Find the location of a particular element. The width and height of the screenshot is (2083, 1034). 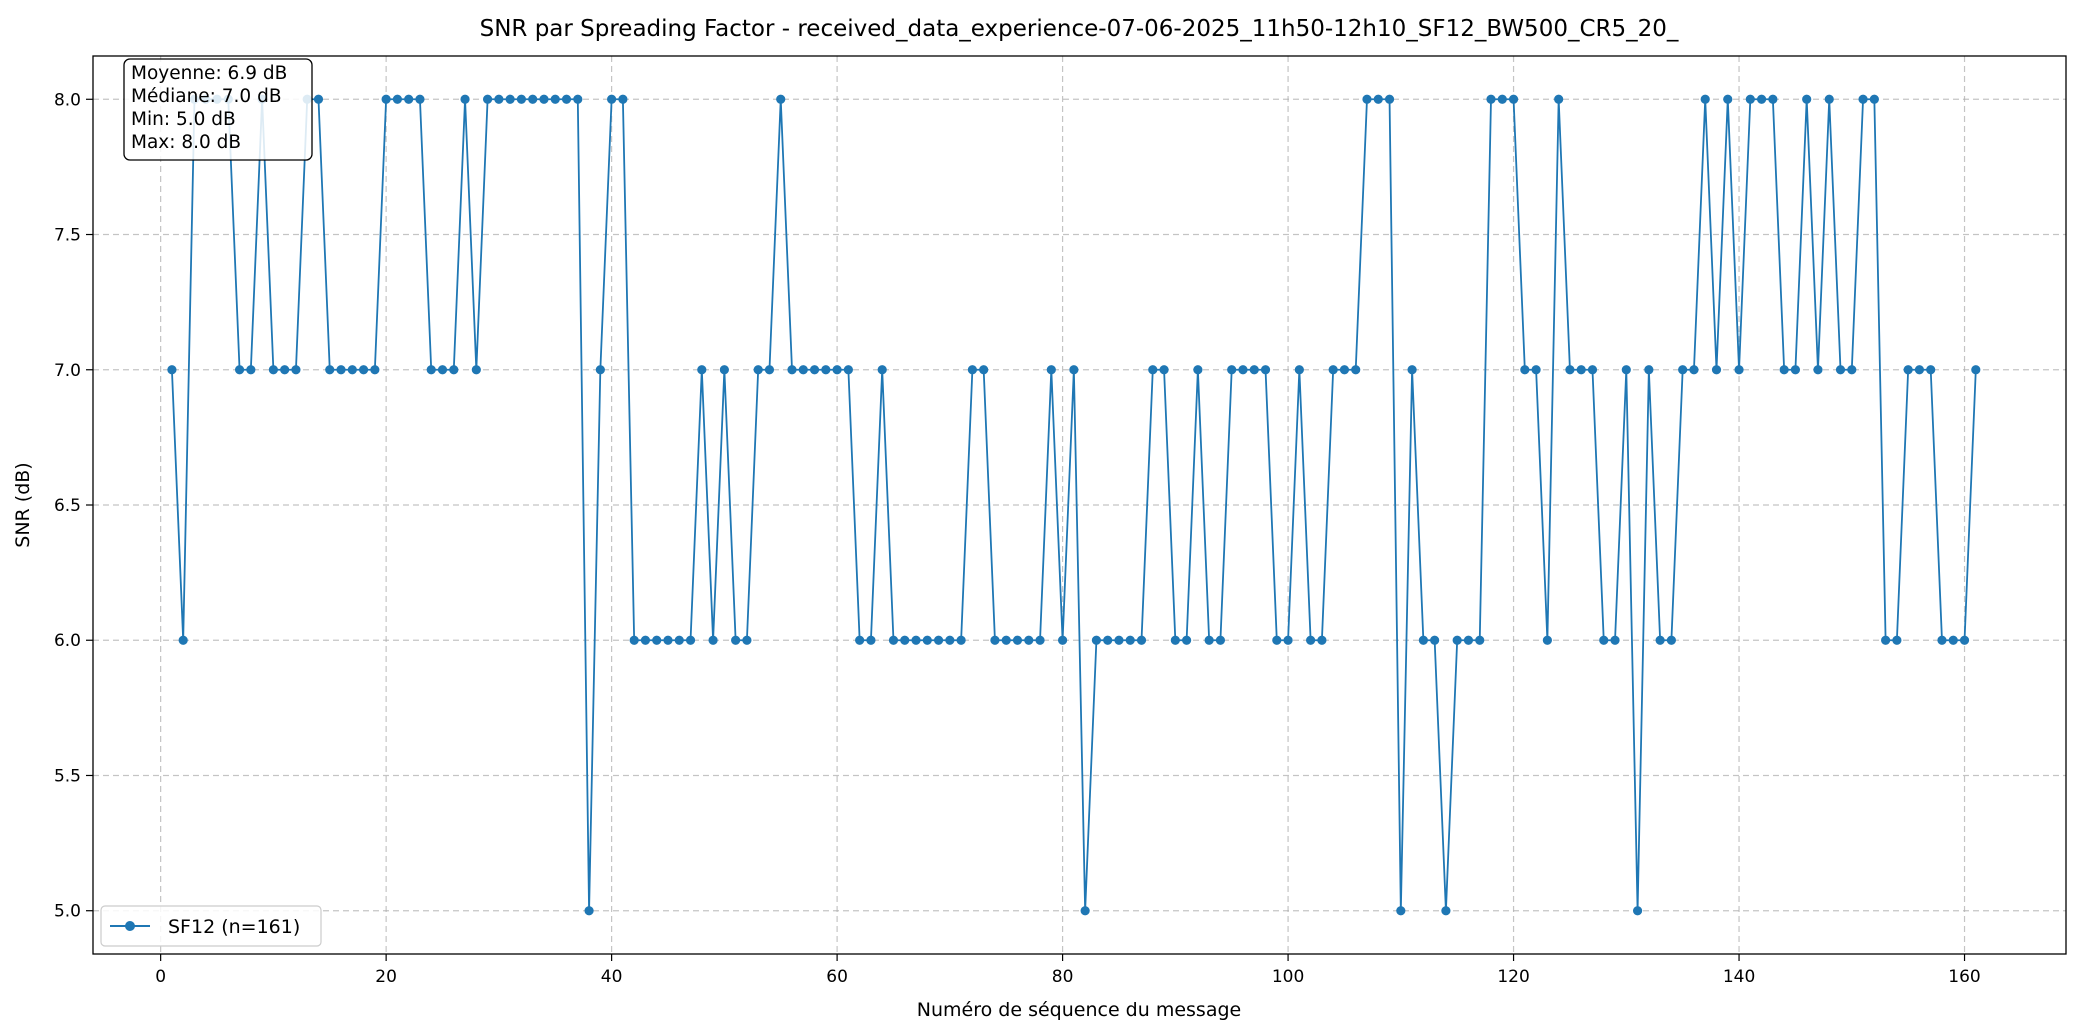

y-axis-ticks: 5.0 5.5 6.0 6.5 7.0 7.5 8.0 is located at coordinates (73, 506).